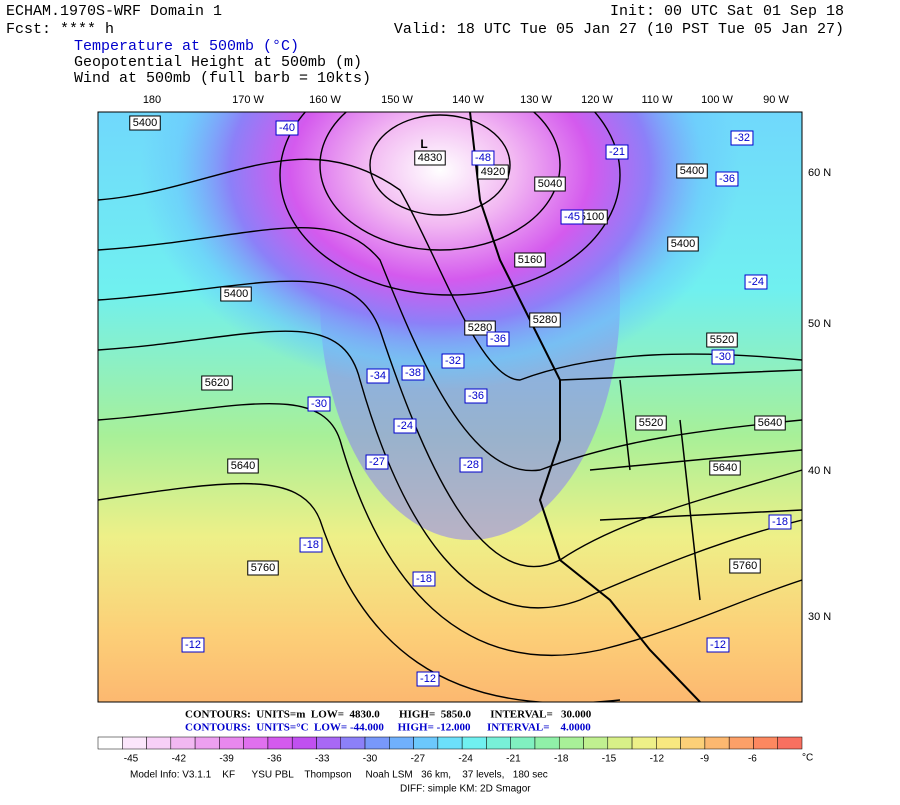 The height and width of the screenshot is (805, 900). What do you see at coordinates (418, 759) in the screenshot?
I see `colorbar-label: -27` at bounding box center [418, 759].